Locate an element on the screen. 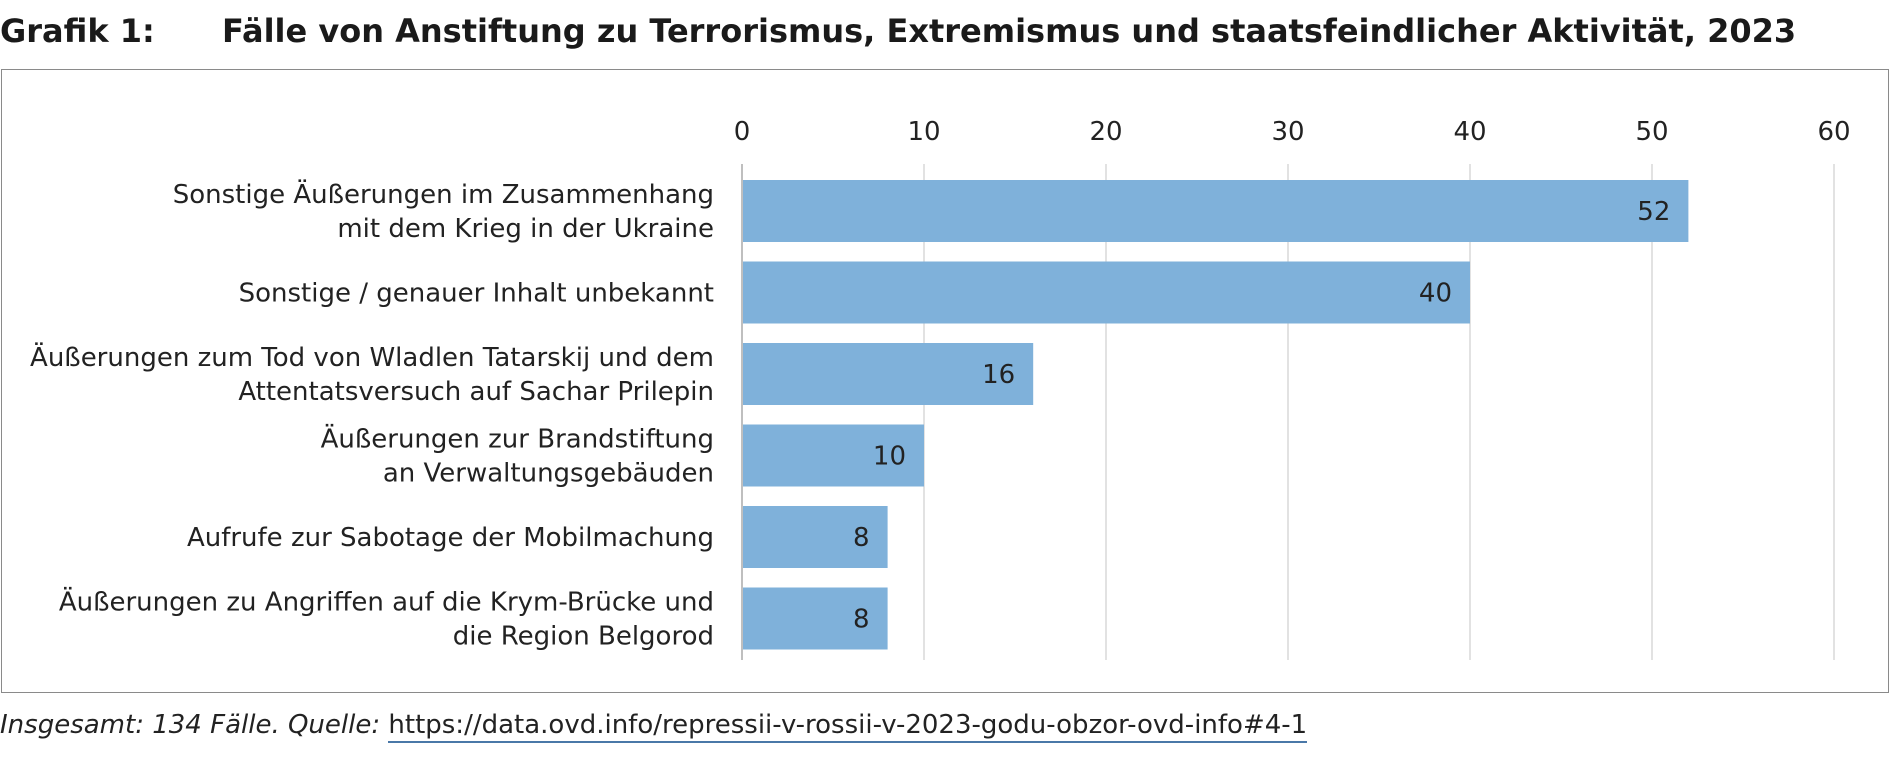 The image size is (1891, 758). category-label: Aufrufe zur Sabotage der Mobilmachung is located at coordinates (450, 538).